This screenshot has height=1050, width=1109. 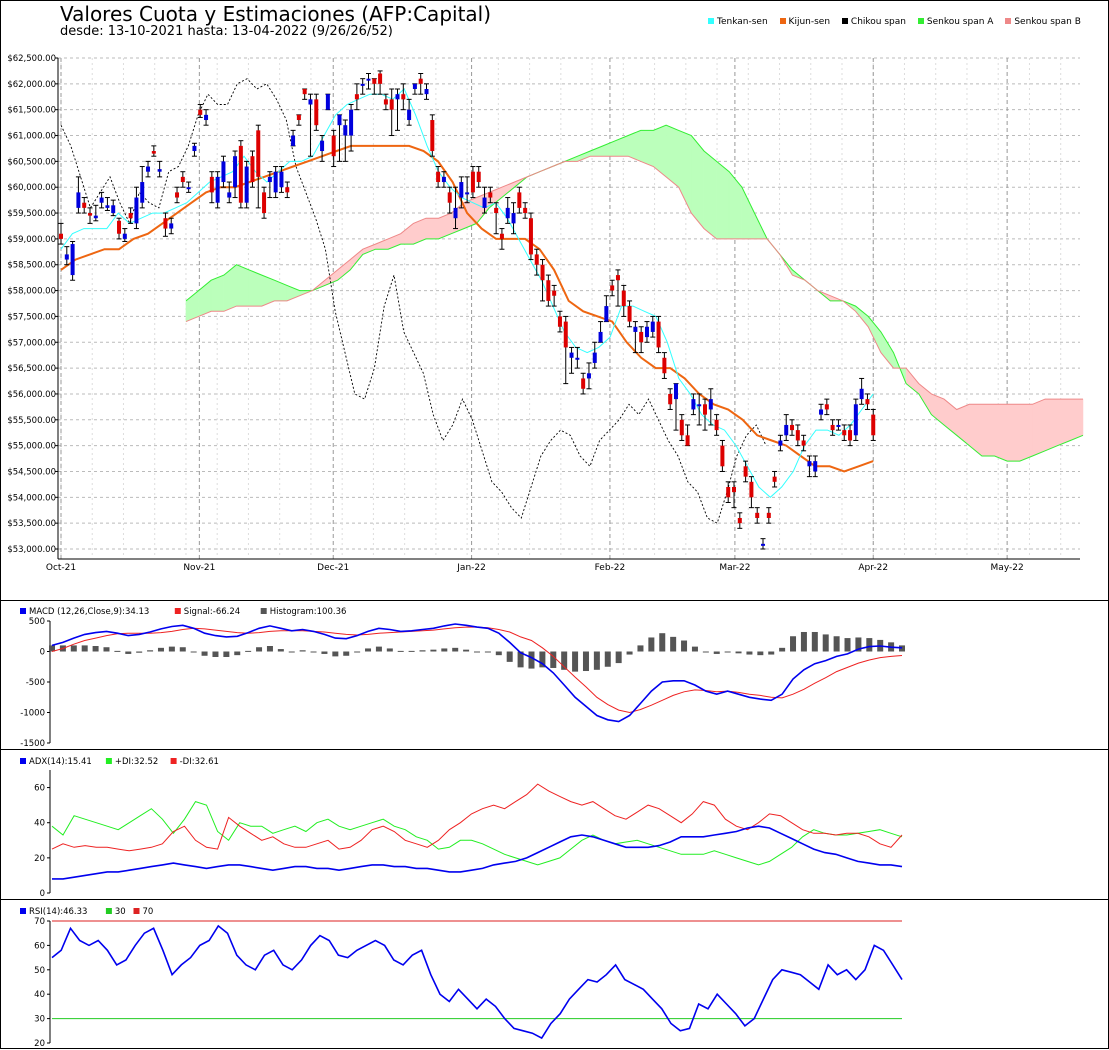 I want to click on price-ytick-label: $60,500.00, so click(x=31, y=162).